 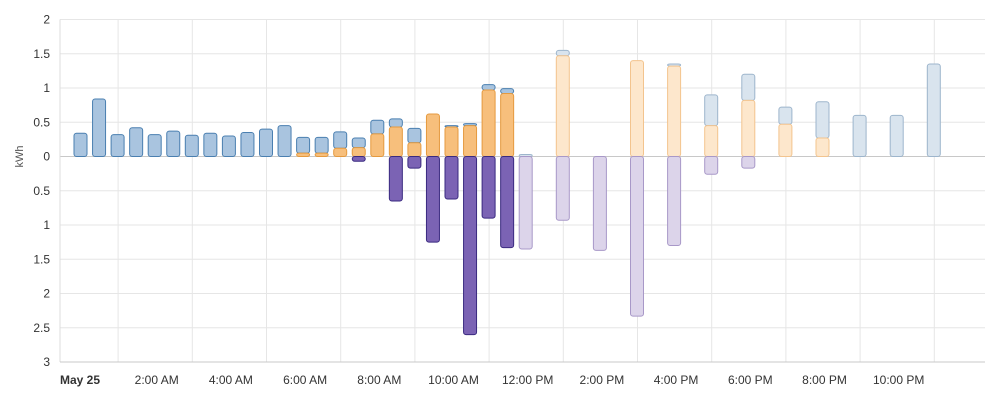 I want to click on x-tick-label: 8:00 AM, so click(x=379, y=380).